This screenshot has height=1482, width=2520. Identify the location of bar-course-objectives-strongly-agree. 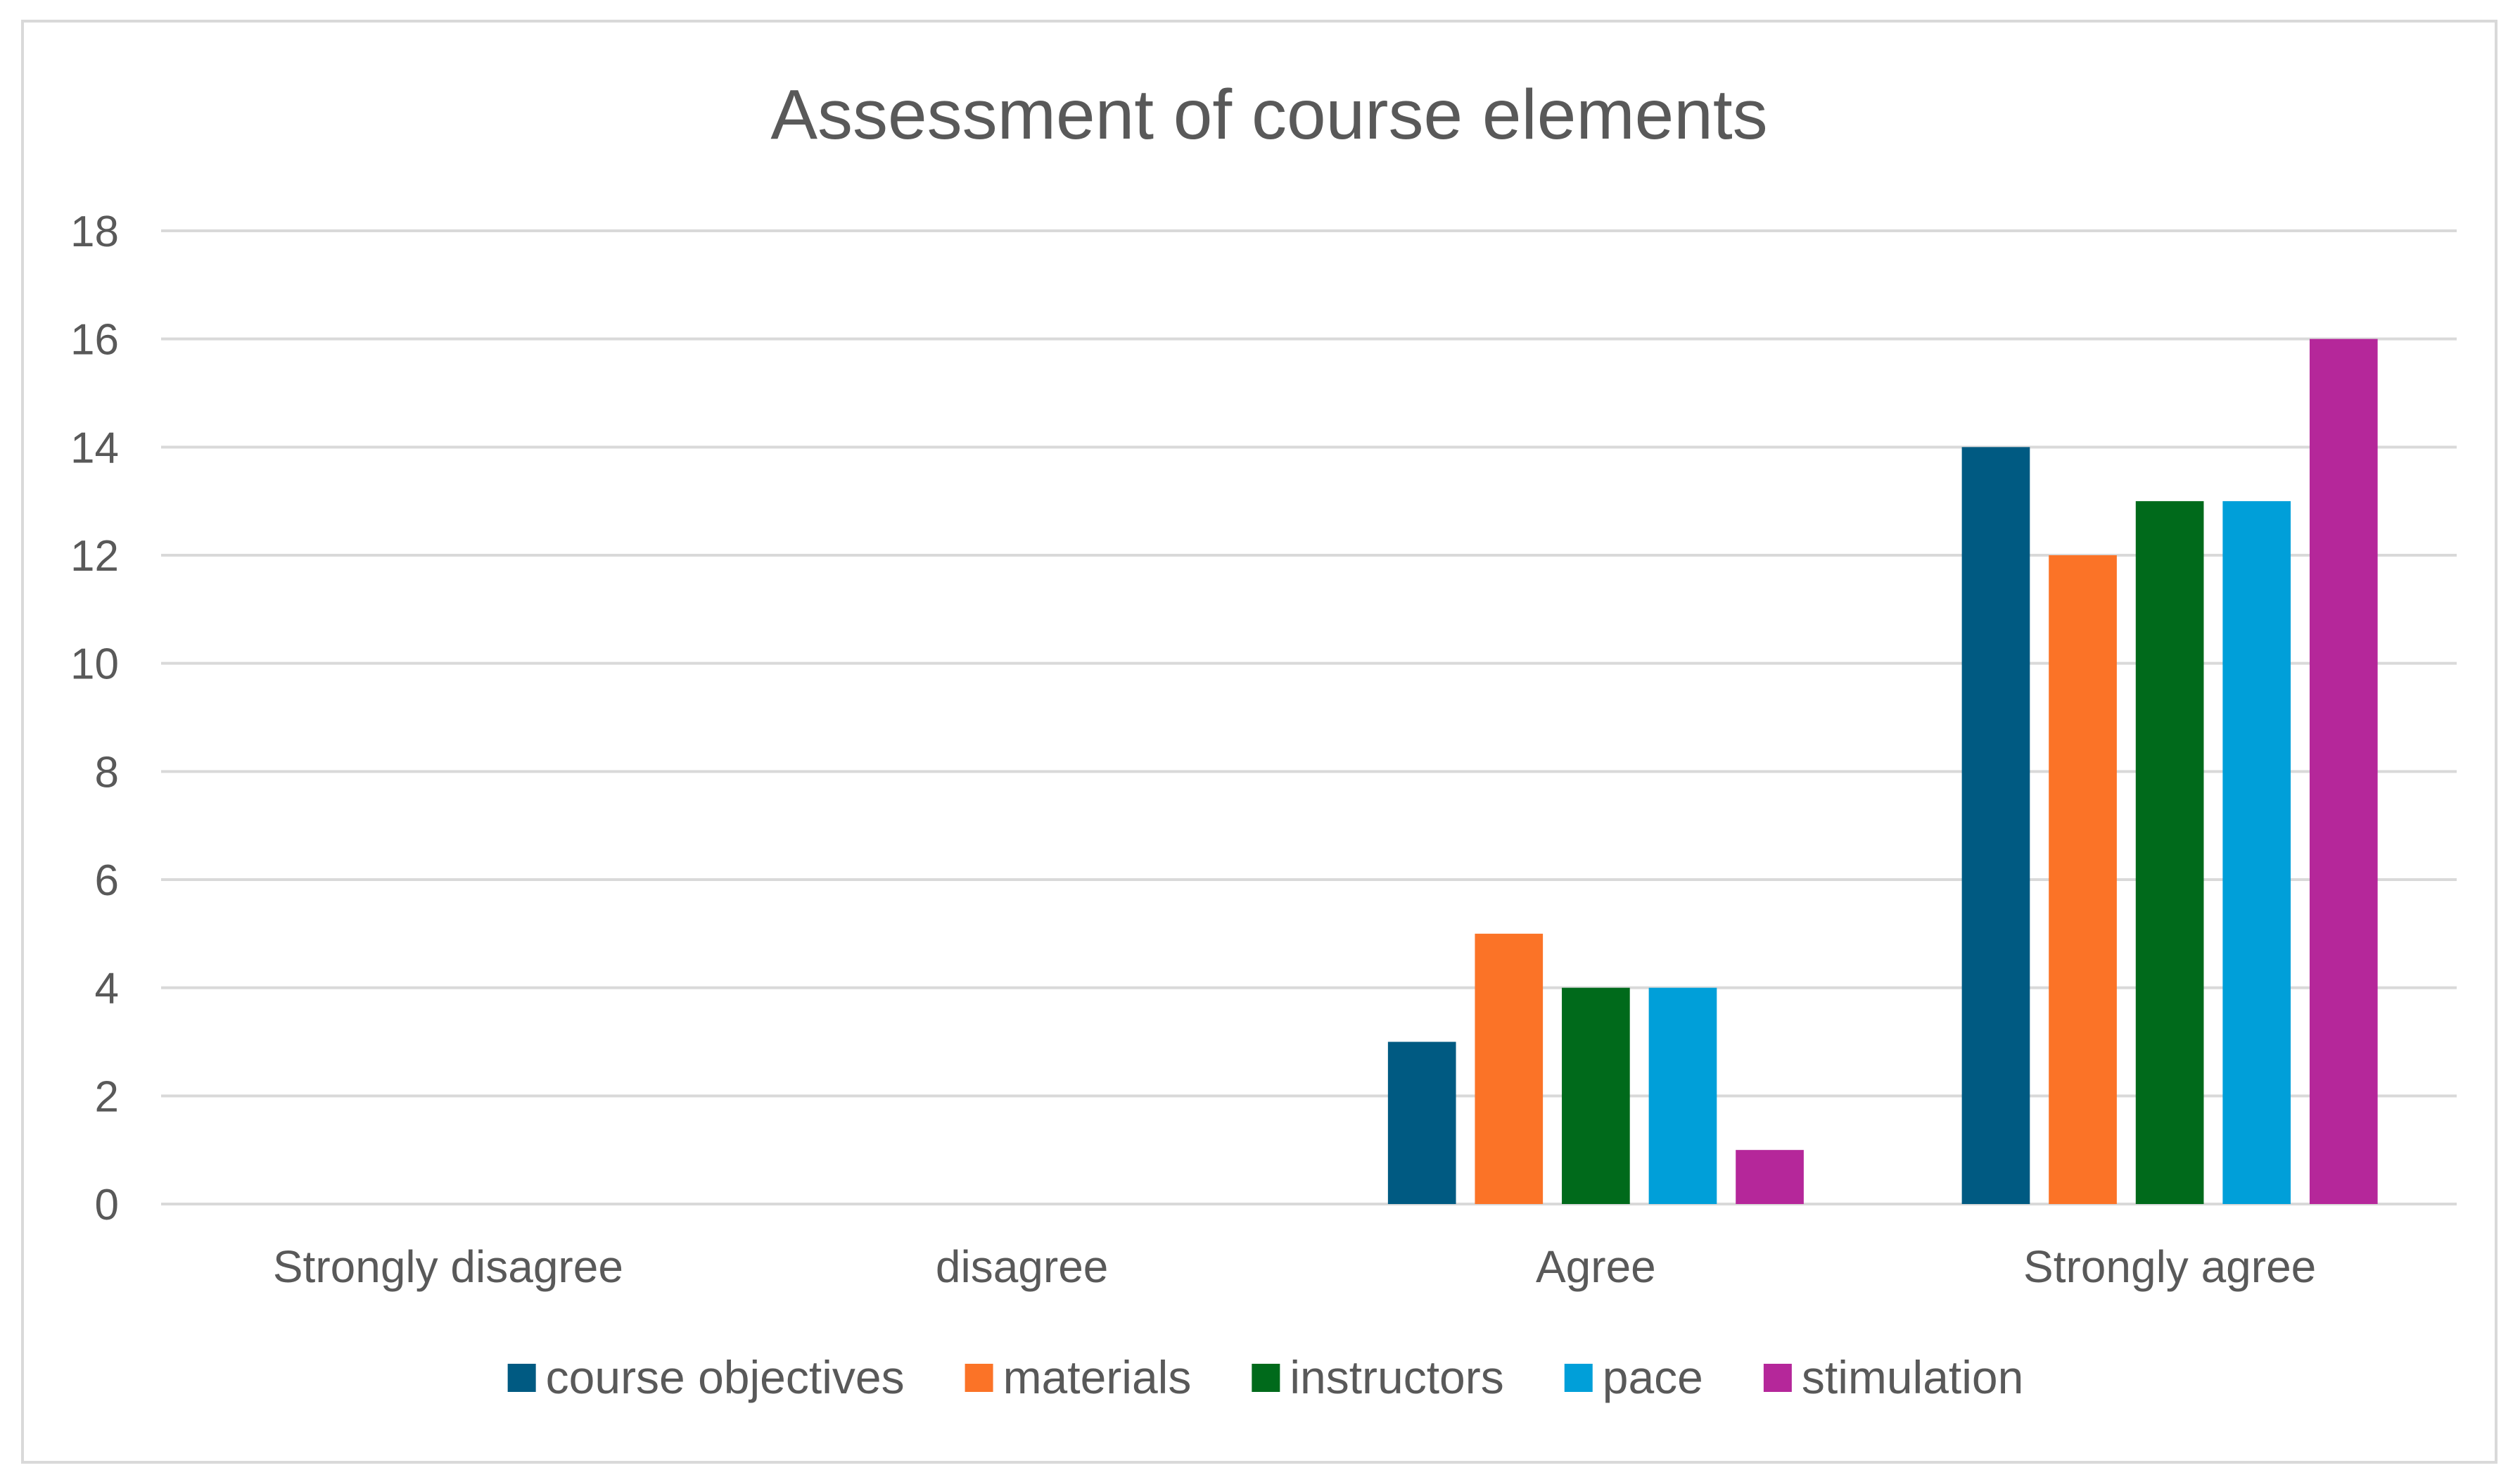
(1996, 826).